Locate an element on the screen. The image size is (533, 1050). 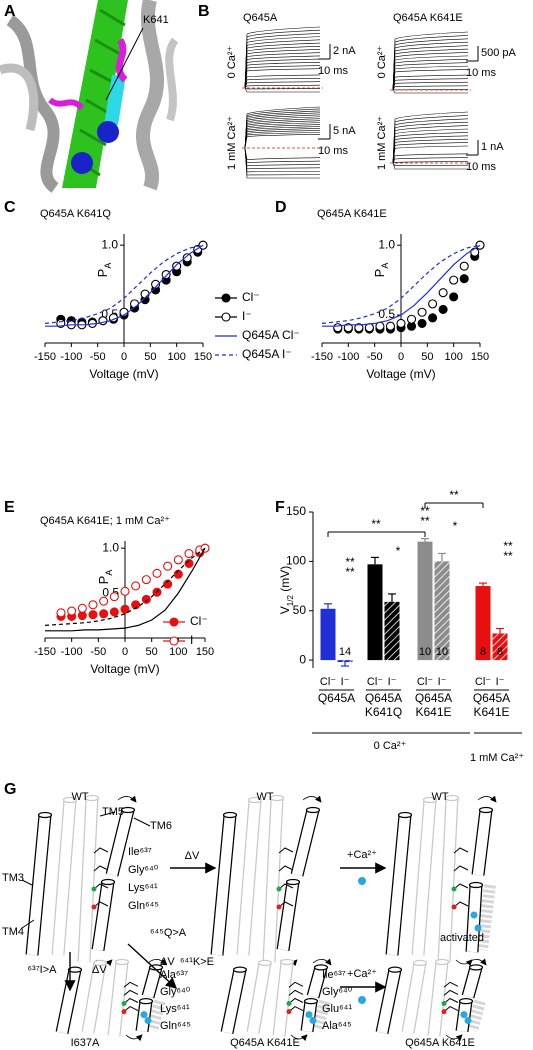
y-tick-label: 150 is located at coordinates (296, 511).